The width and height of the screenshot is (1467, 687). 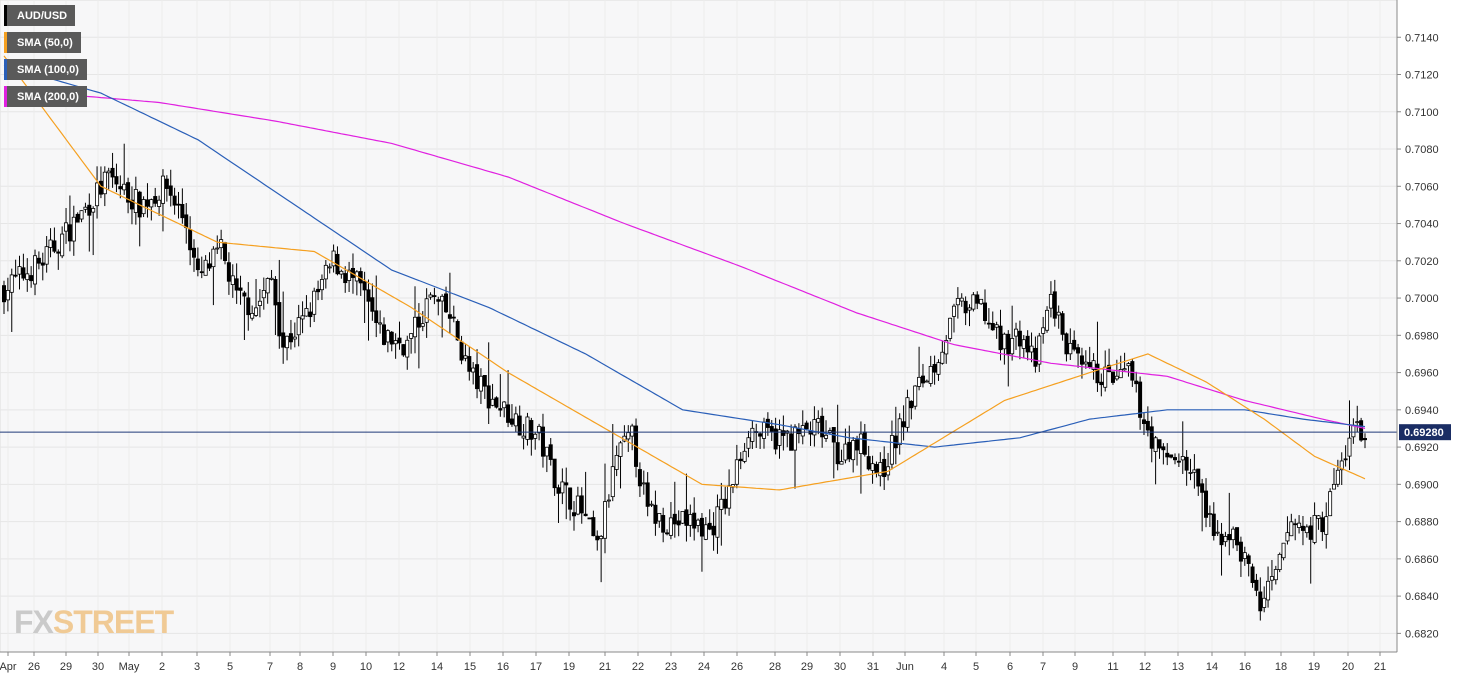 What do you see at coordinates (94, 622) in the screenshot?
I see `fxstreet-logo: FXSTREET` at bounding box center [94, 622].